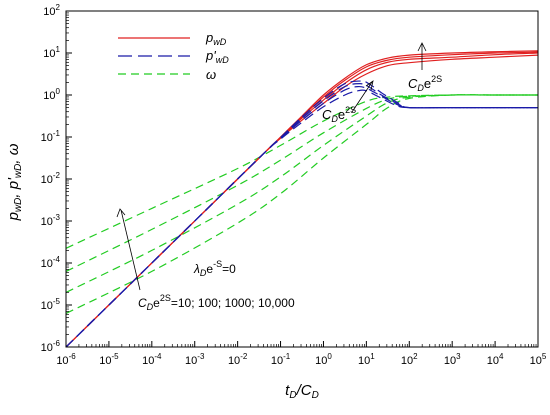 This screenshot has width=550, height=415. What do you see at coordinates (51, 10) in the screenshot?
I see `y-tick-label: 10²` at bounding box center [51, 10].